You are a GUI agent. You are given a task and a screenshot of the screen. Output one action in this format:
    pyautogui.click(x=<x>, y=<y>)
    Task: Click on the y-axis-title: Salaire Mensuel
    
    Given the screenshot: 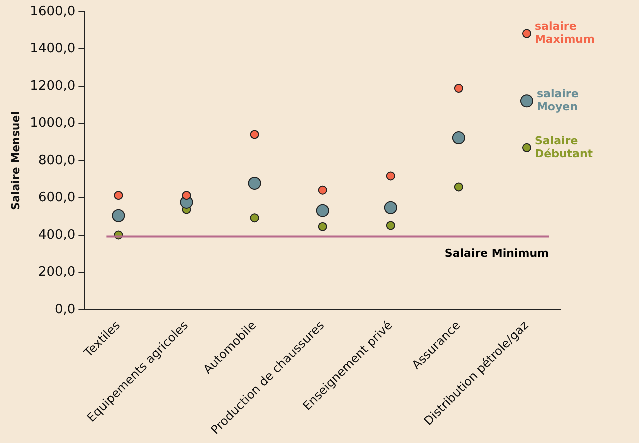 What is the action you would take?
    pyautogui.click(x=15, y=161)
    